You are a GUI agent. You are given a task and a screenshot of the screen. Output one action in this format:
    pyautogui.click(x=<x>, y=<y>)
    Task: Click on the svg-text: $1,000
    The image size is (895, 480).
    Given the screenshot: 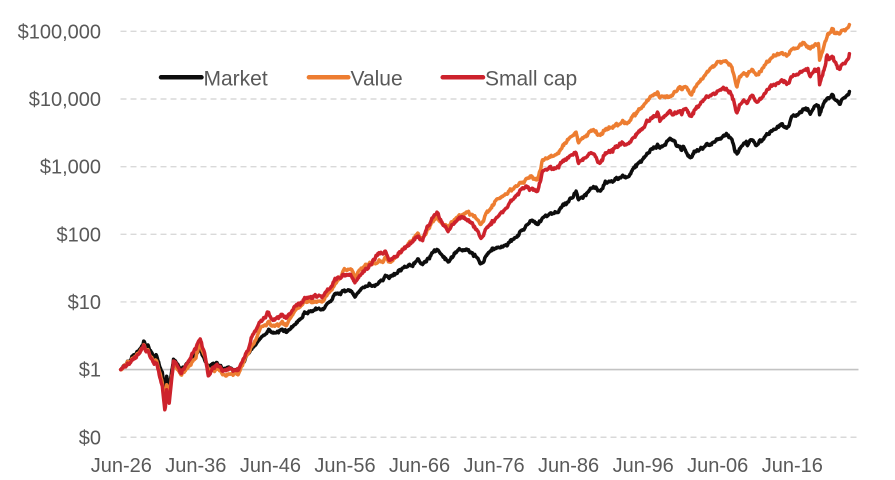 What is the action you would take?
    pyautogui.click(x=70, y=168)
    